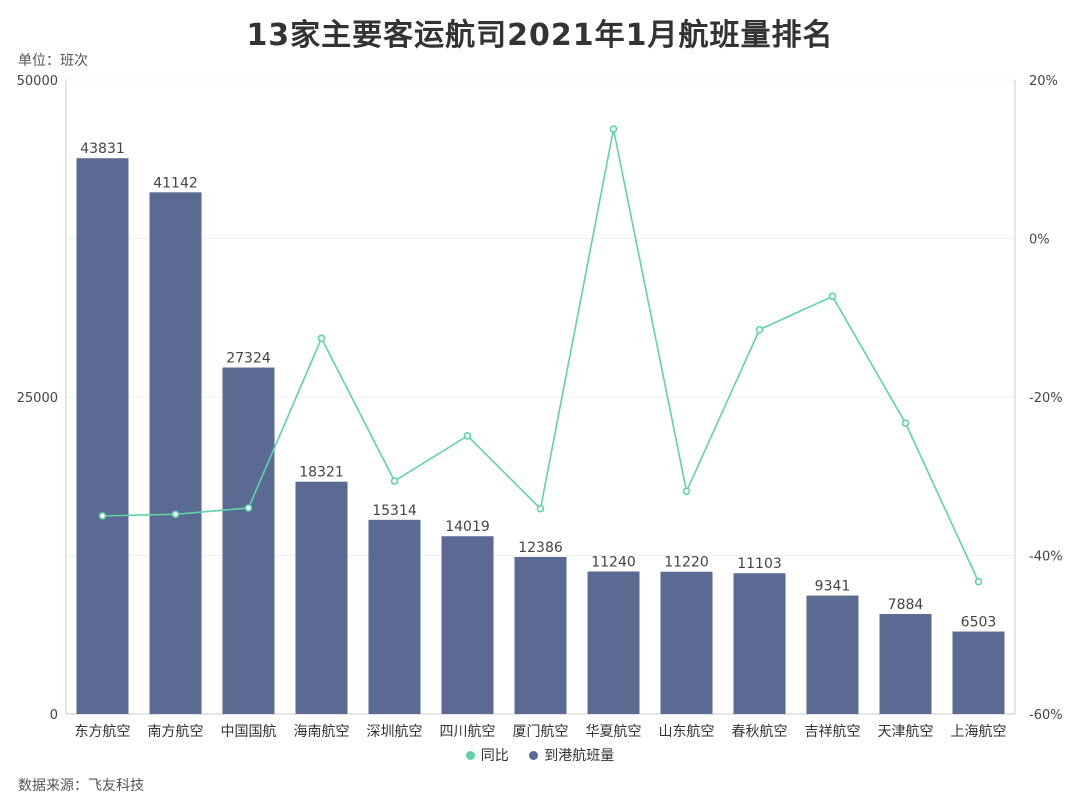 This screenshot has width=1080, height=810. I want to click on bar-value-label: 14019, so click(467, 527).